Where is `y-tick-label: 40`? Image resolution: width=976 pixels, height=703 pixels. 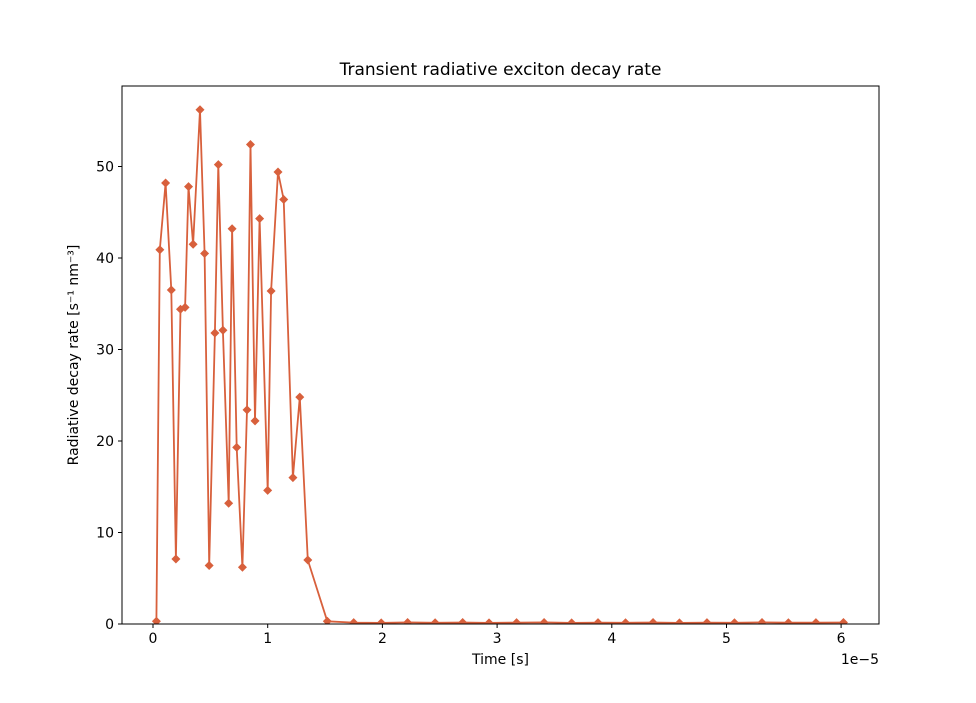 y-tick-label: 40 is located at coordinates (105, 259).